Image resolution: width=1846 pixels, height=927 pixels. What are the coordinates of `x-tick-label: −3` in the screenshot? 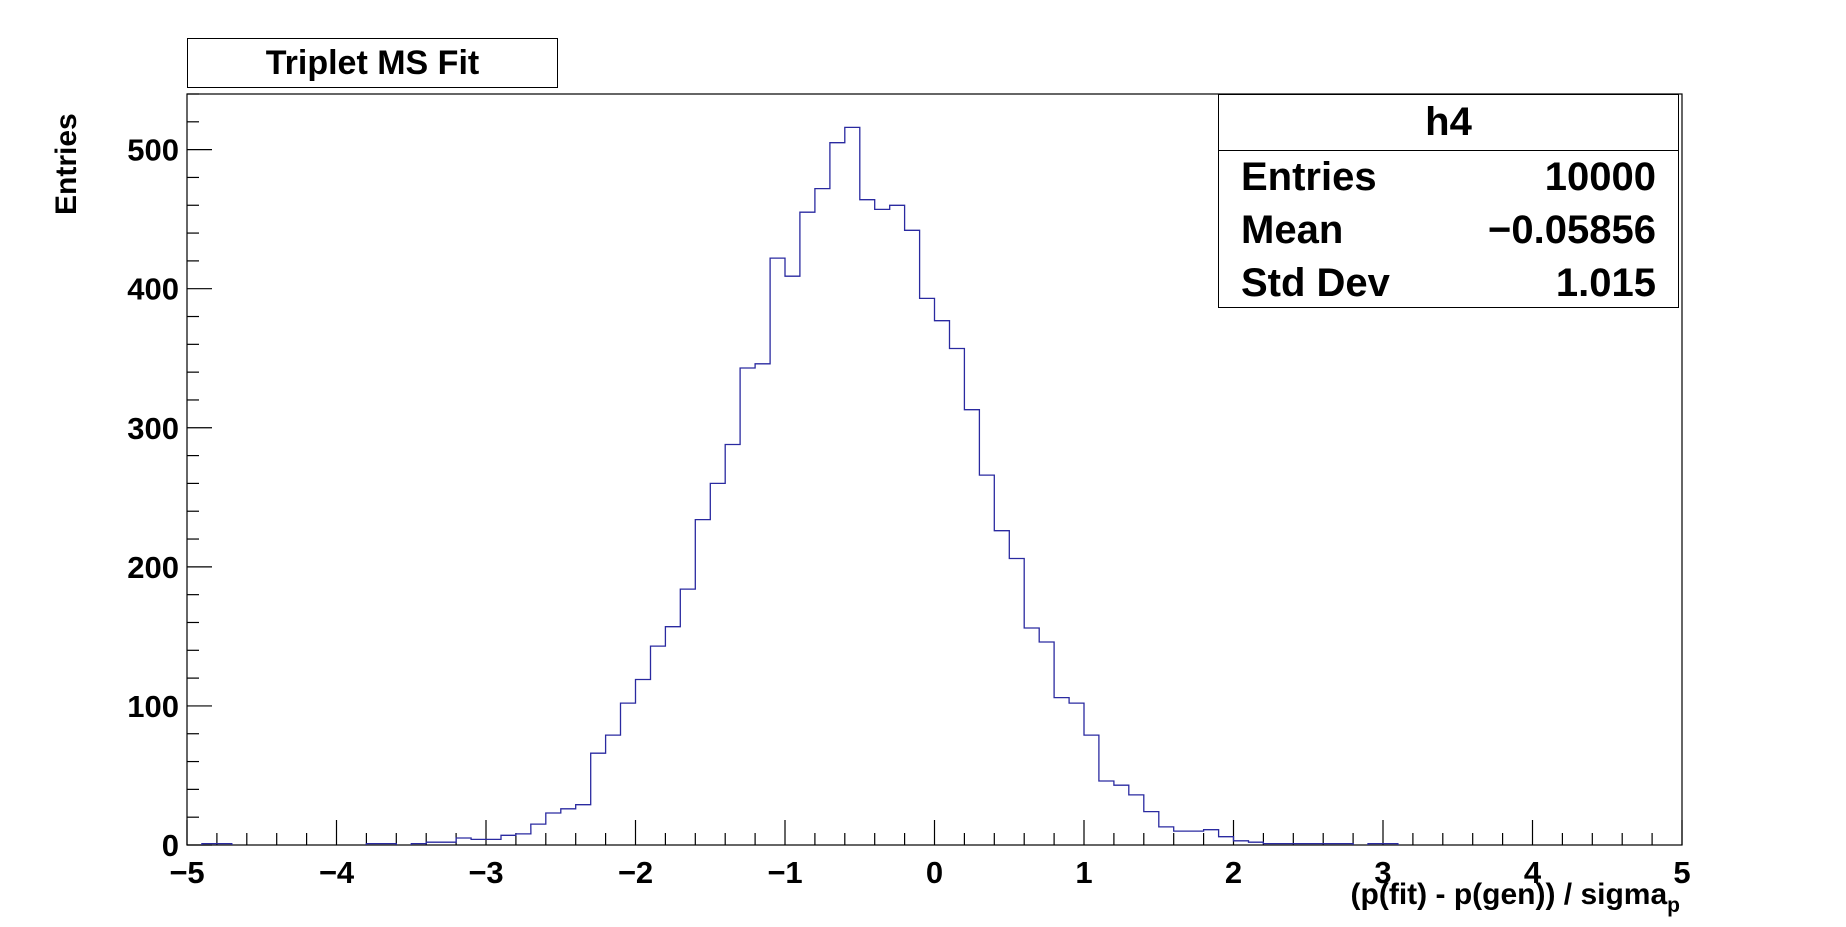 It's located at (485, 872).